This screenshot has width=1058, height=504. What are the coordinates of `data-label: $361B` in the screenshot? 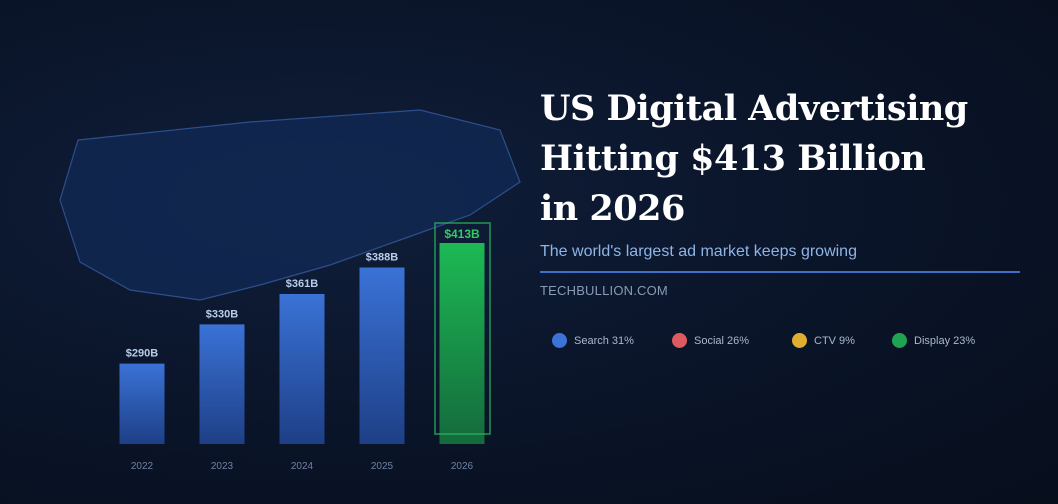 It's located at (302, 284).